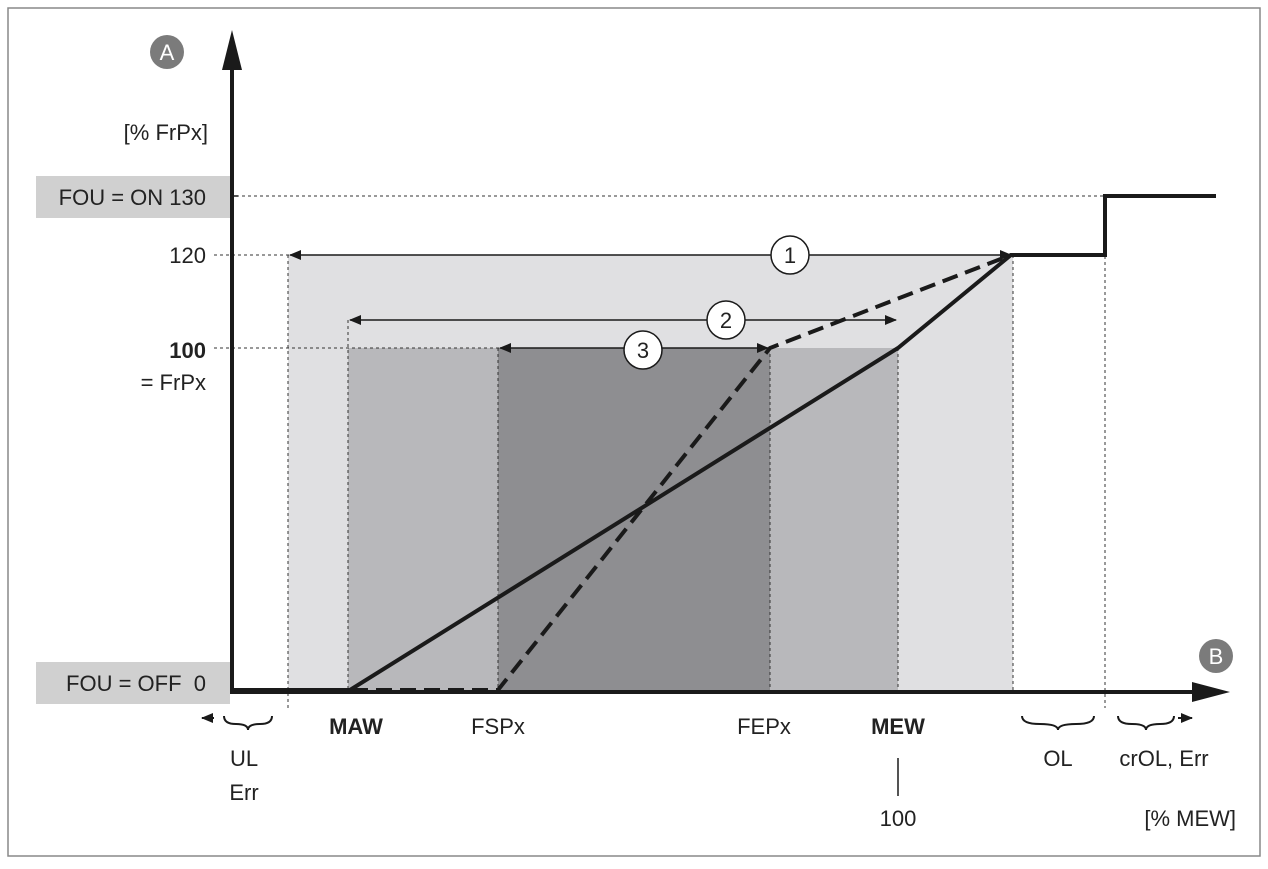 This screenshot has width=1268, height=869. I want to click on range-marker-1-text: 1, so click(790, 255).